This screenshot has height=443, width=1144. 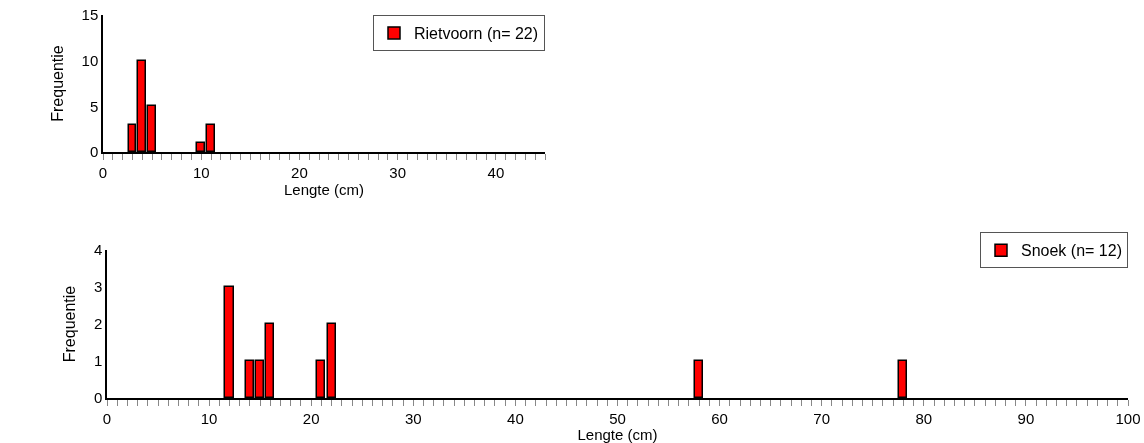 I want to click on legend-label: Snoek (n= 12), so click(x=1071, y=251).